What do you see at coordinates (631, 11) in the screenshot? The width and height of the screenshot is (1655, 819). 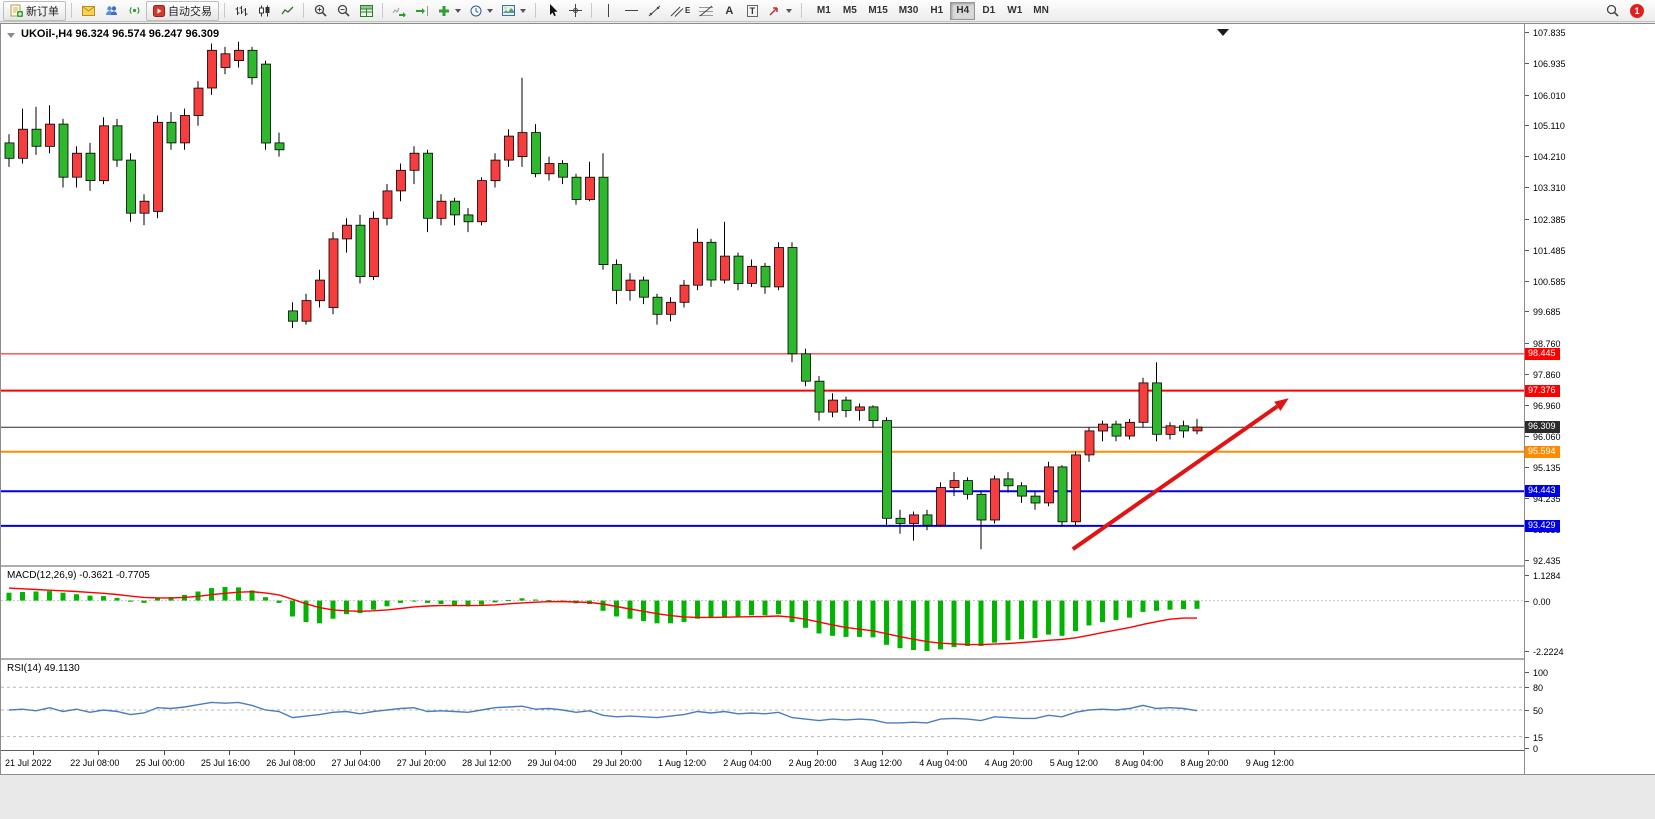 I see `horizontal-line-button` at bounding box center [631, 11].